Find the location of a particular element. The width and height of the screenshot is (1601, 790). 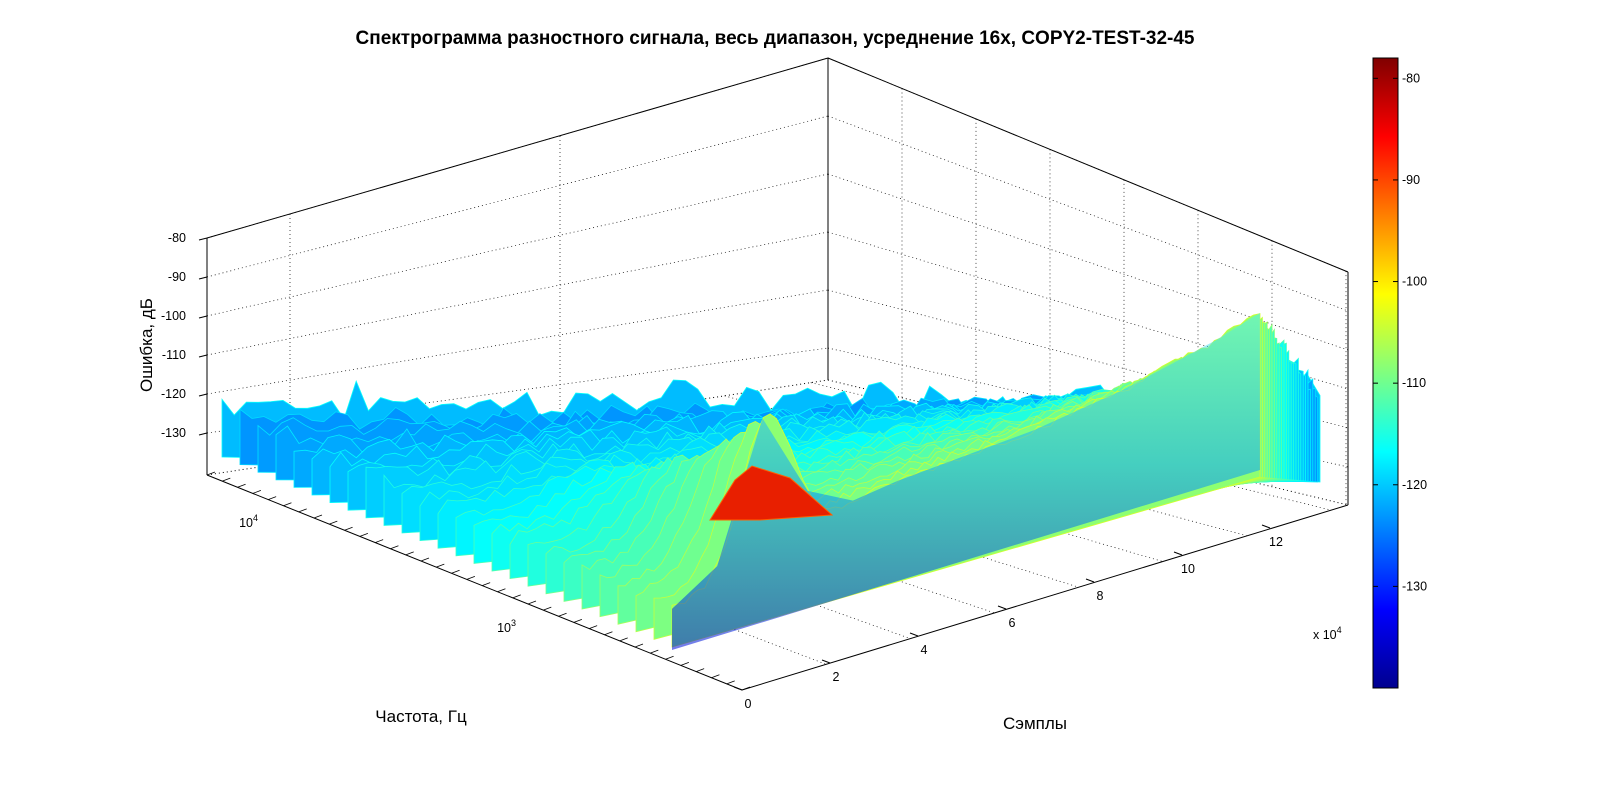

colorbar-tick-label: -90 is located at coordinates (1411, 180).